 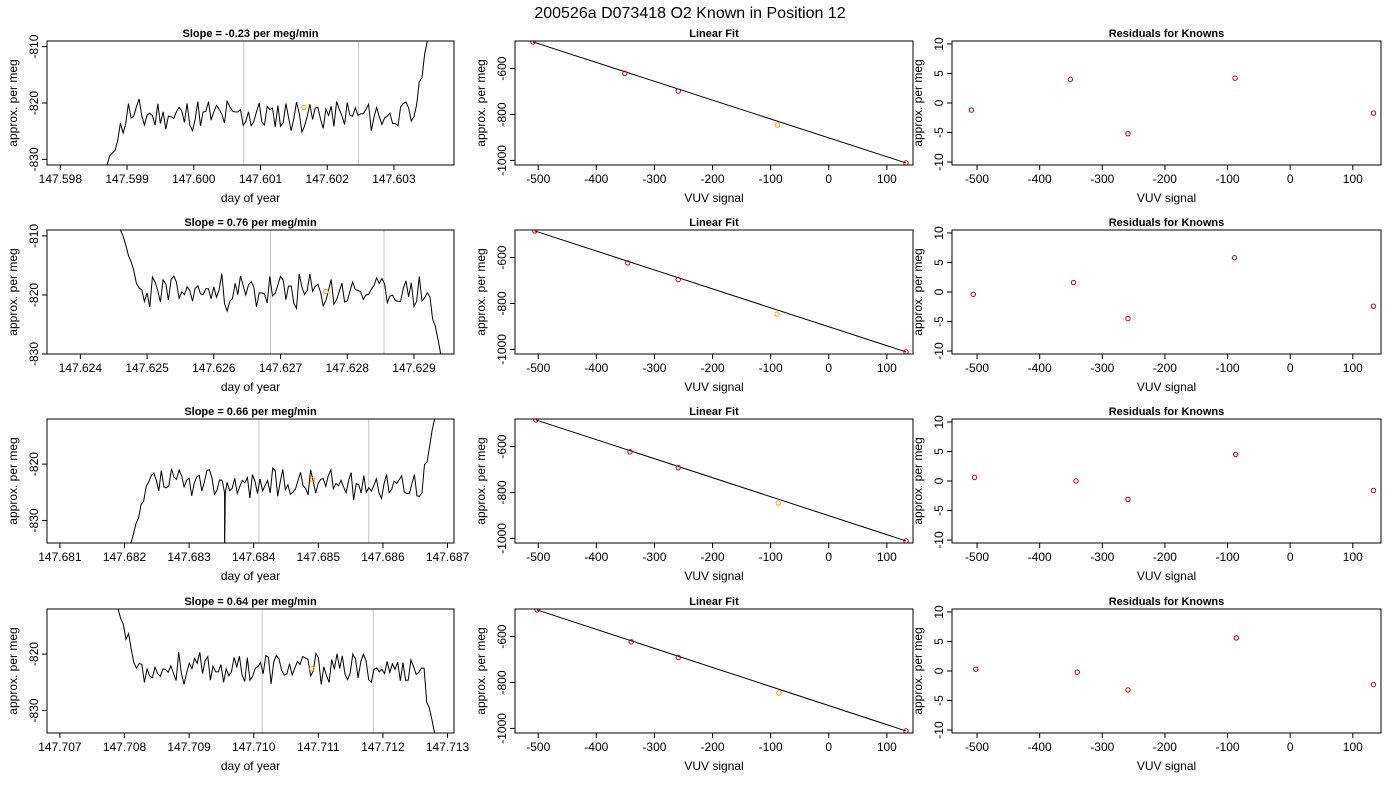 I want to click on x-tick-label: 147.708, so click(x=125, y=747).